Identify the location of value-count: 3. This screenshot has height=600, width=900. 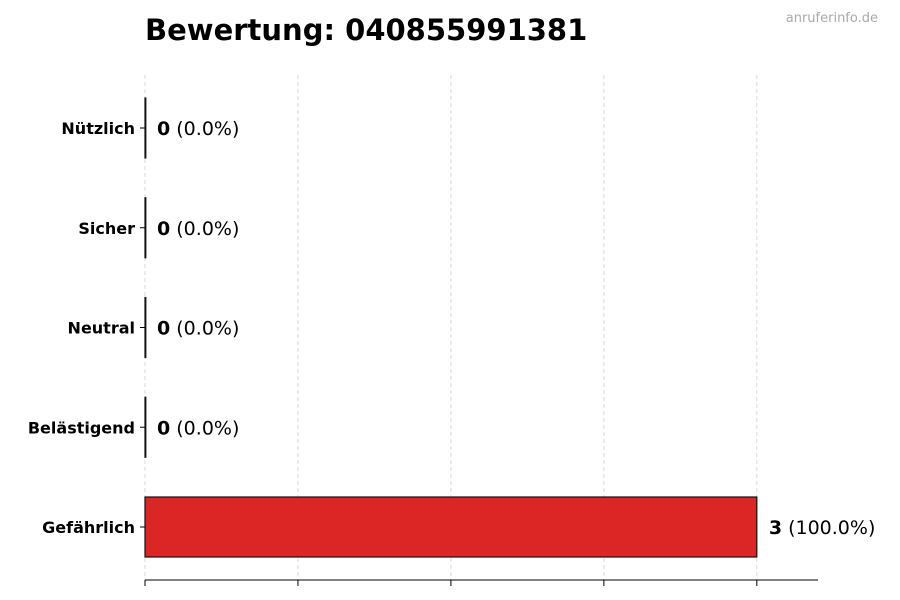
(775, 528).